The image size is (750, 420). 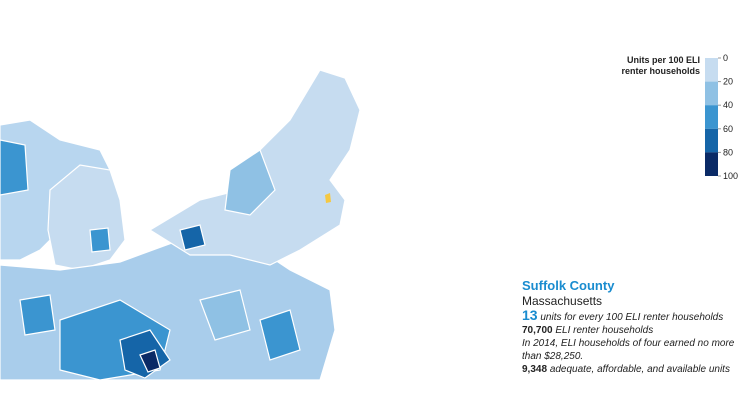 What do you see at coordinates (660, 65) in the screenshot?
I see `legend-title: Units per 100 ELI renter households` at bounding box center [660, 65].